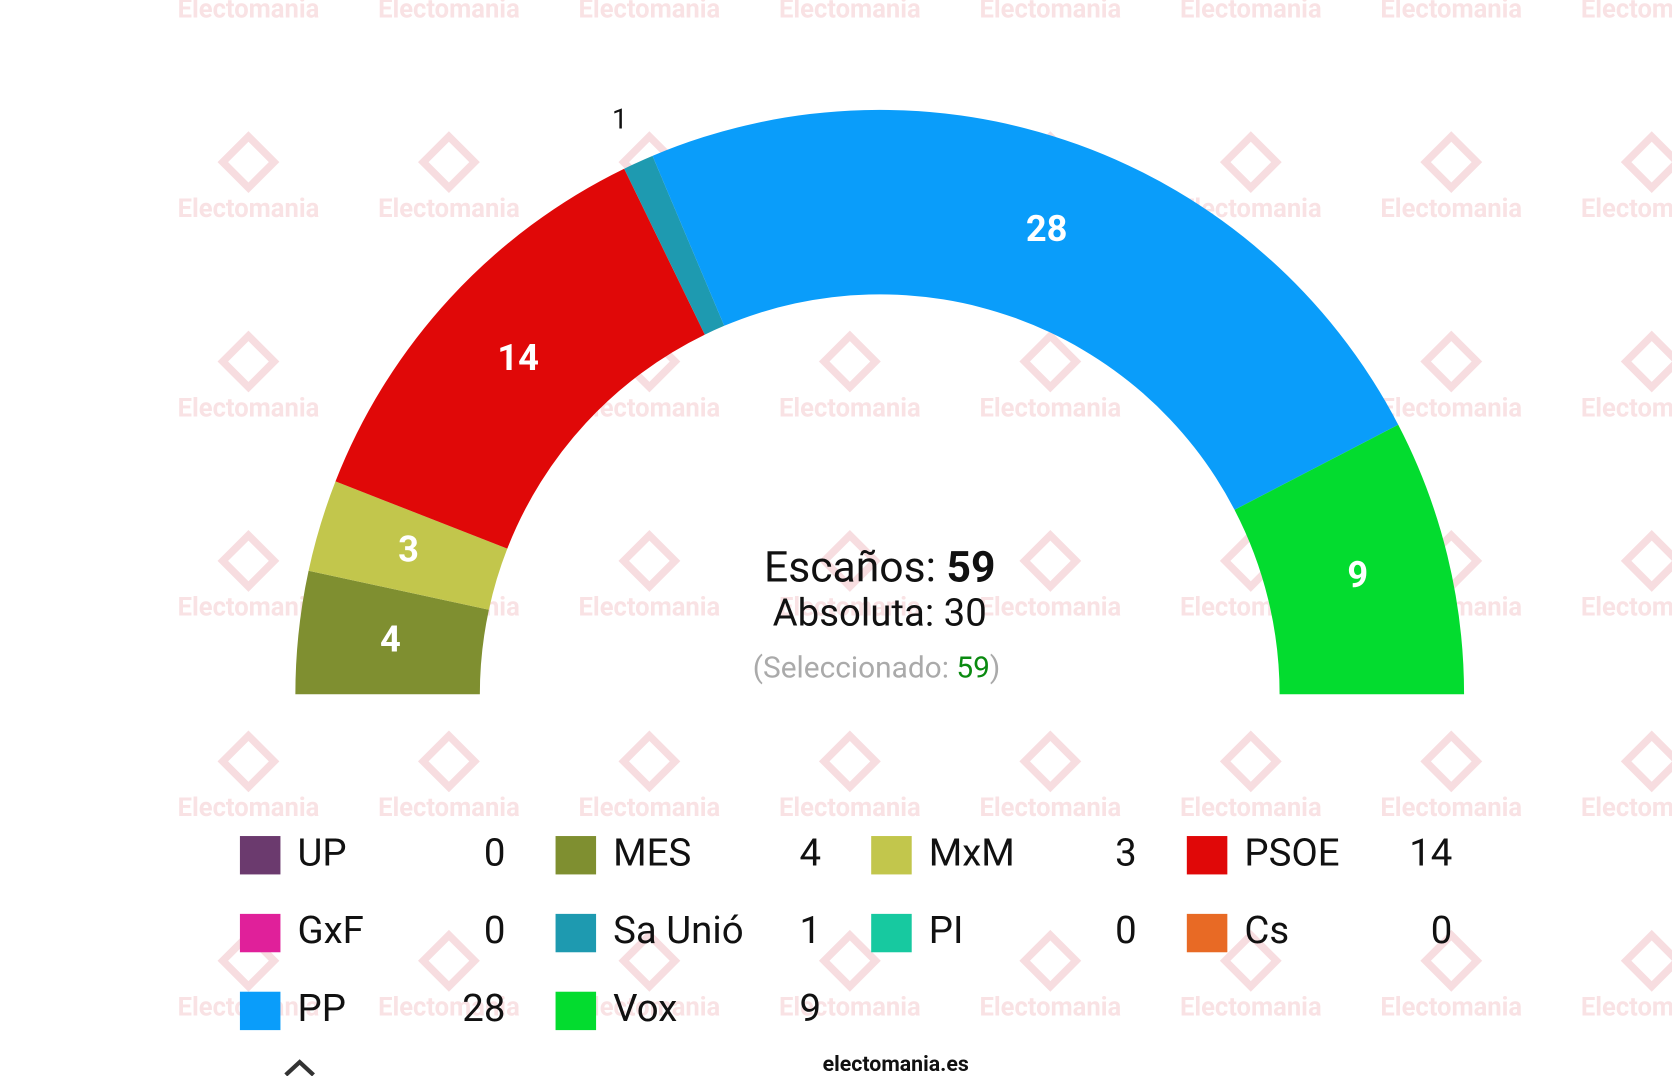  Describe the element at coordinates (972, 852) in the screenshot. I see `legend-name: MxM` at that location.